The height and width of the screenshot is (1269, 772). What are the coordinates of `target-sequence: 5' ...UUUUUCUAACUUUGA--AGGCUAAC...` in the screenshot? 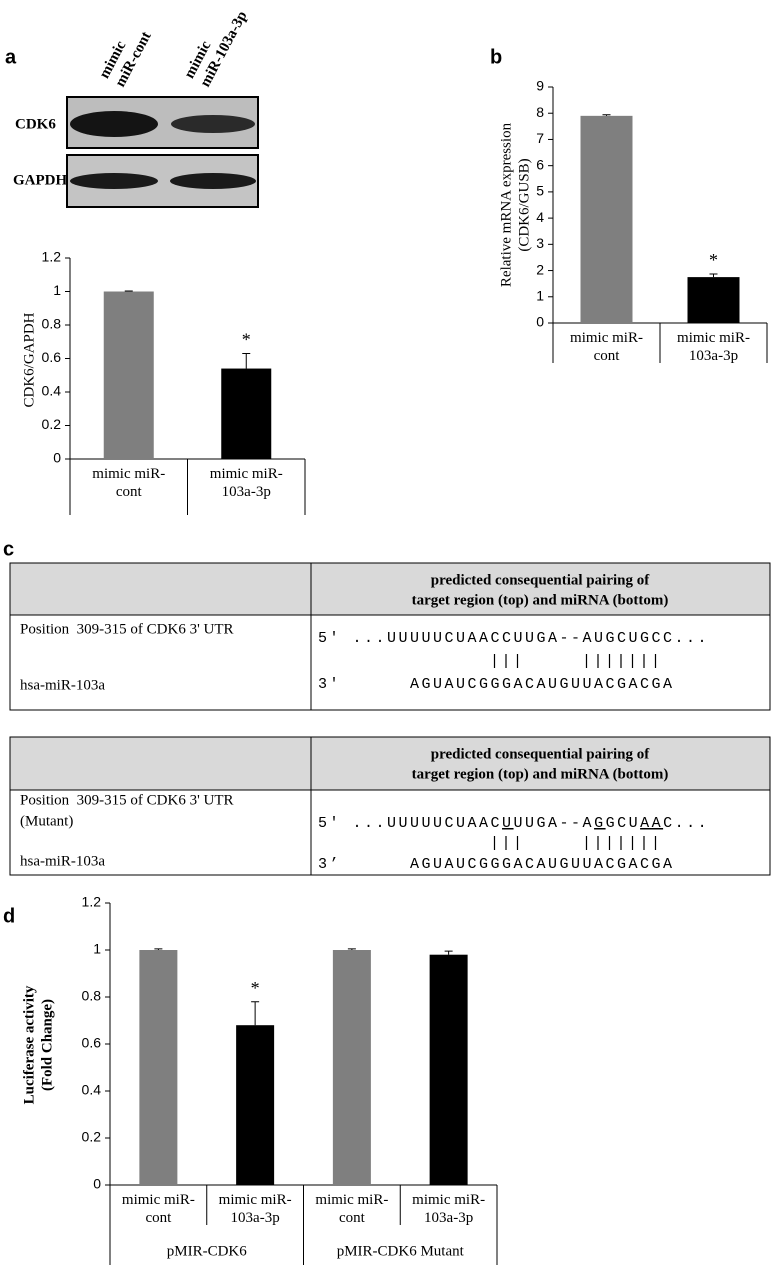 It's located at (513, 823).